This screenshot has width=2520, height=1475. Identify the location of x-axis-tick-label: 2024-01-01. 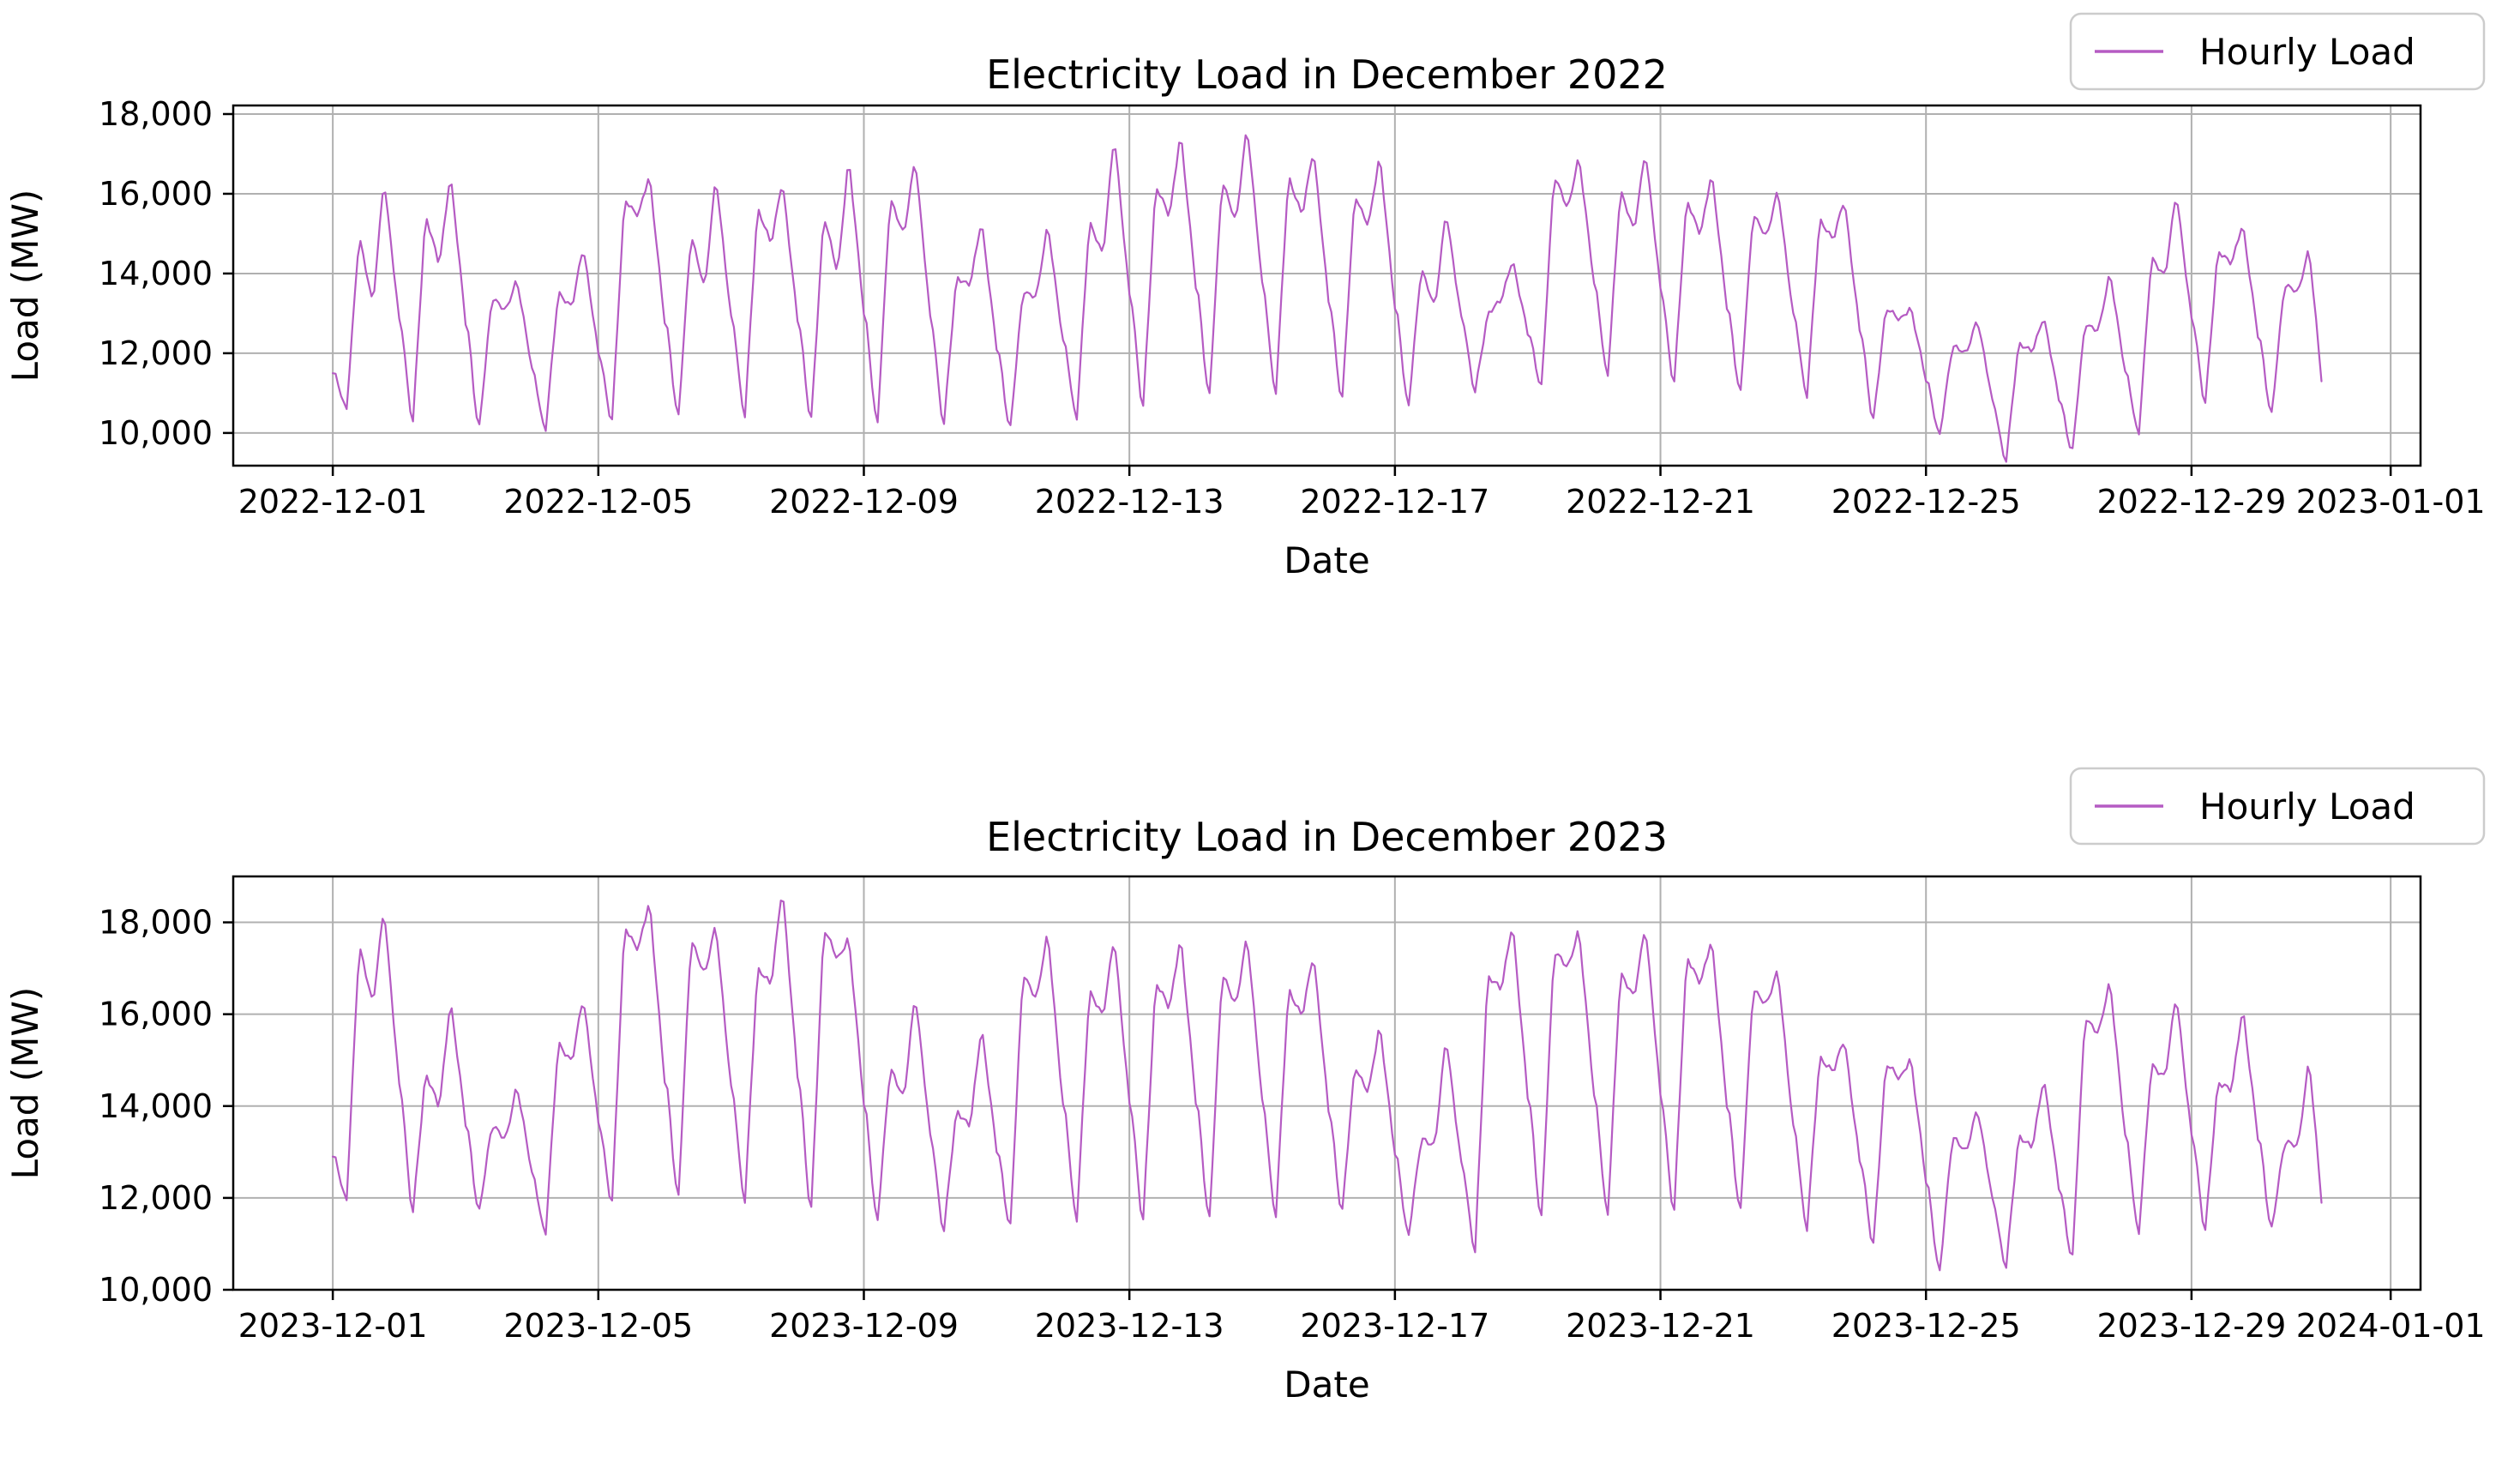
(2391, 1326).